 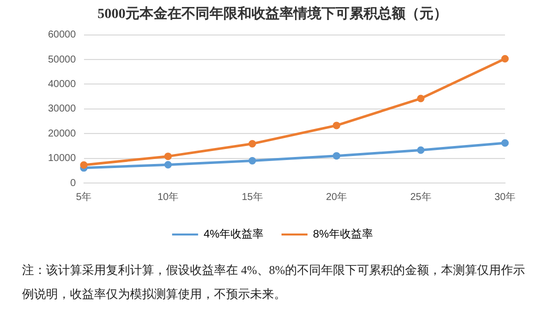 I want to click on y-tick-label: 10000, so click(x=62, y=158).